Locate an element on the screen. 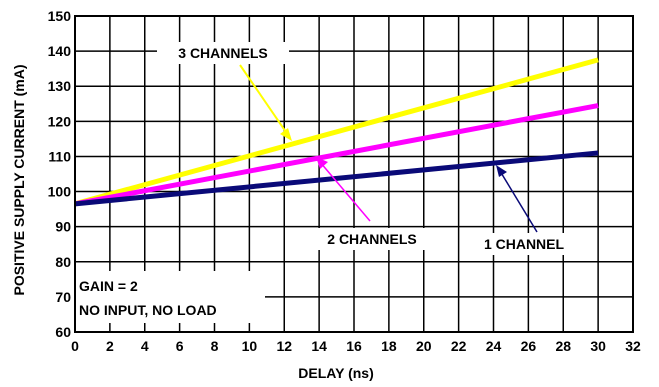 This screenshot has width=659, height=387. y-tick-label: 80 is located at coordinates (63, 262).